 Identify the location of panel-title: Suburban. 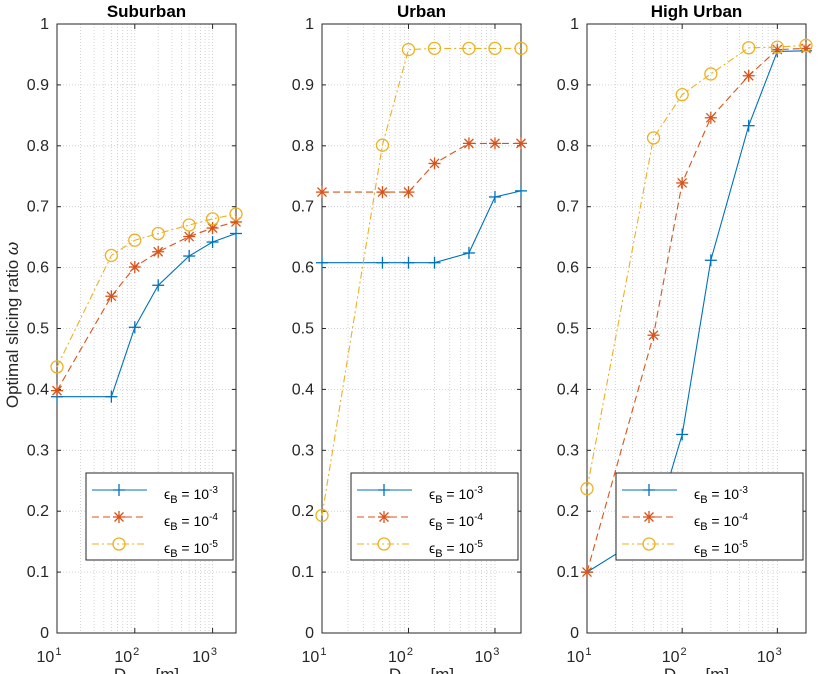
(146, 11).